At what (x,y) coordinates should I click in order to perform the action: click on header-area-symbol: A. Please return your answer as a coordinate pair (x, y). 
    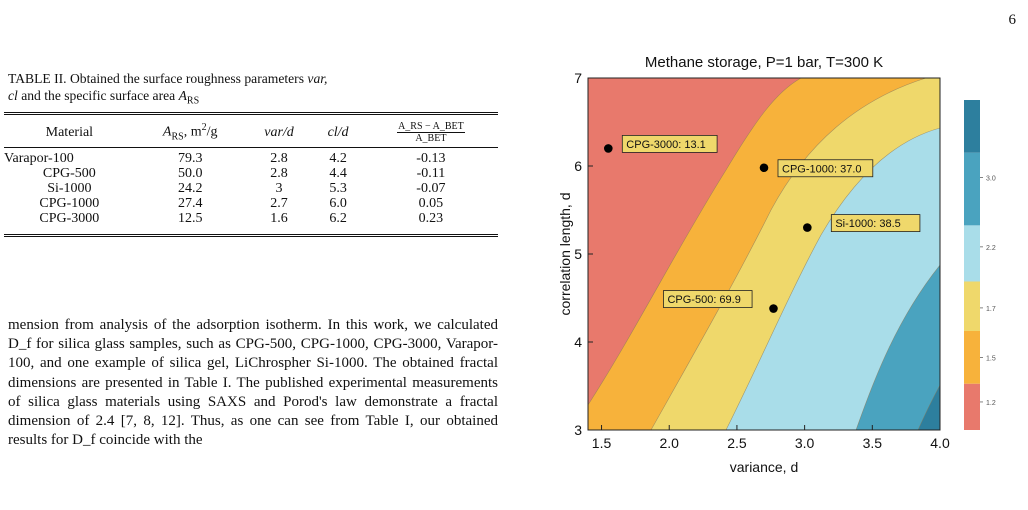
    Looking at the image, I should click on (167, 132).